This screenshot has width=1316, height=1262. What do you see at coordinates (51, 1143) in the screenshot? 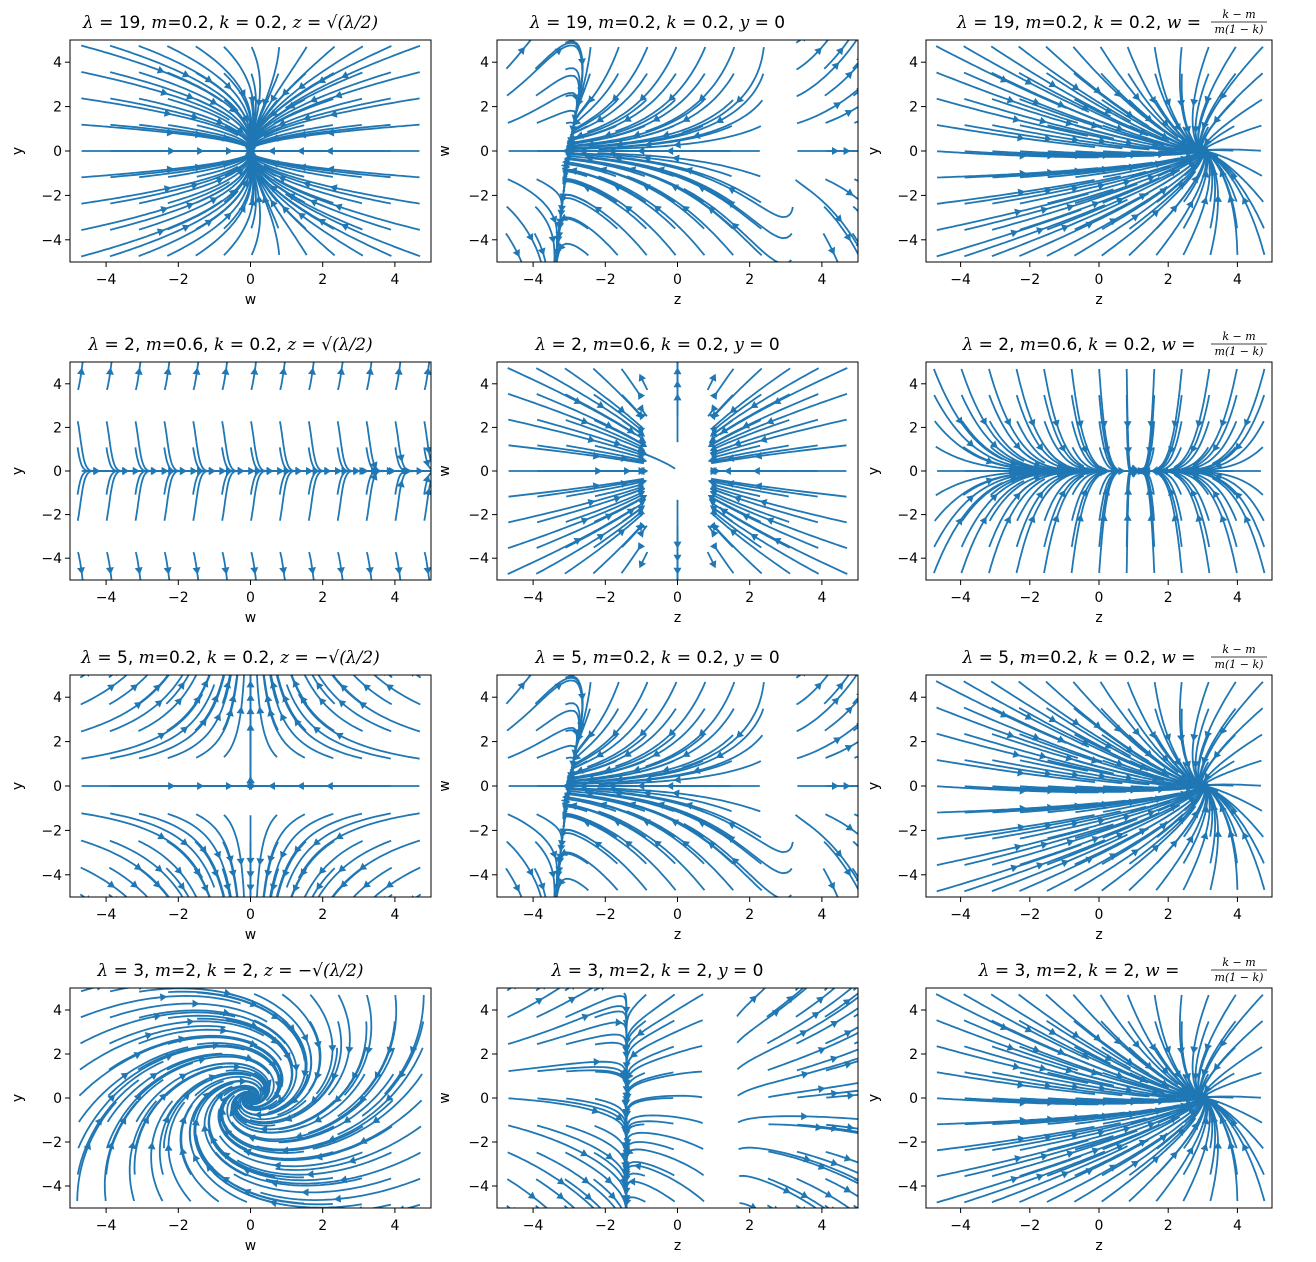
I see `y-tick-label: −2` at bounding box center [51, 1143].